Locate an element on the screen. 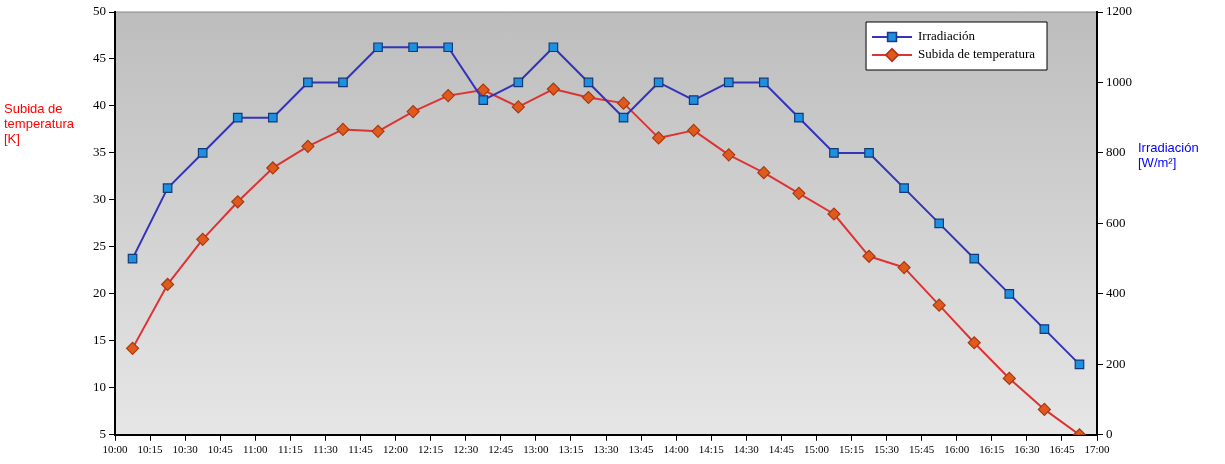 This screenshot has width=1225, height=464. y2-axis-title: Irradiación [W/m²] is located at coordinates (1169, 155).